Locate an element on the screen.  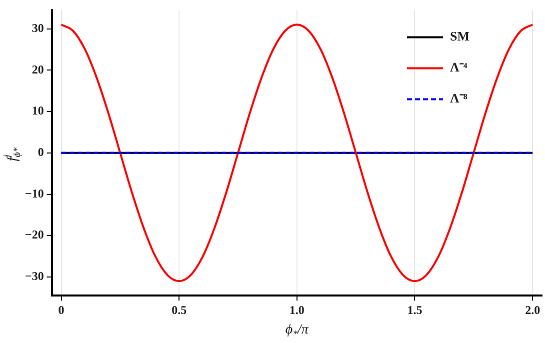
y-tick-label: 10 is located at coordinates (38, 111).